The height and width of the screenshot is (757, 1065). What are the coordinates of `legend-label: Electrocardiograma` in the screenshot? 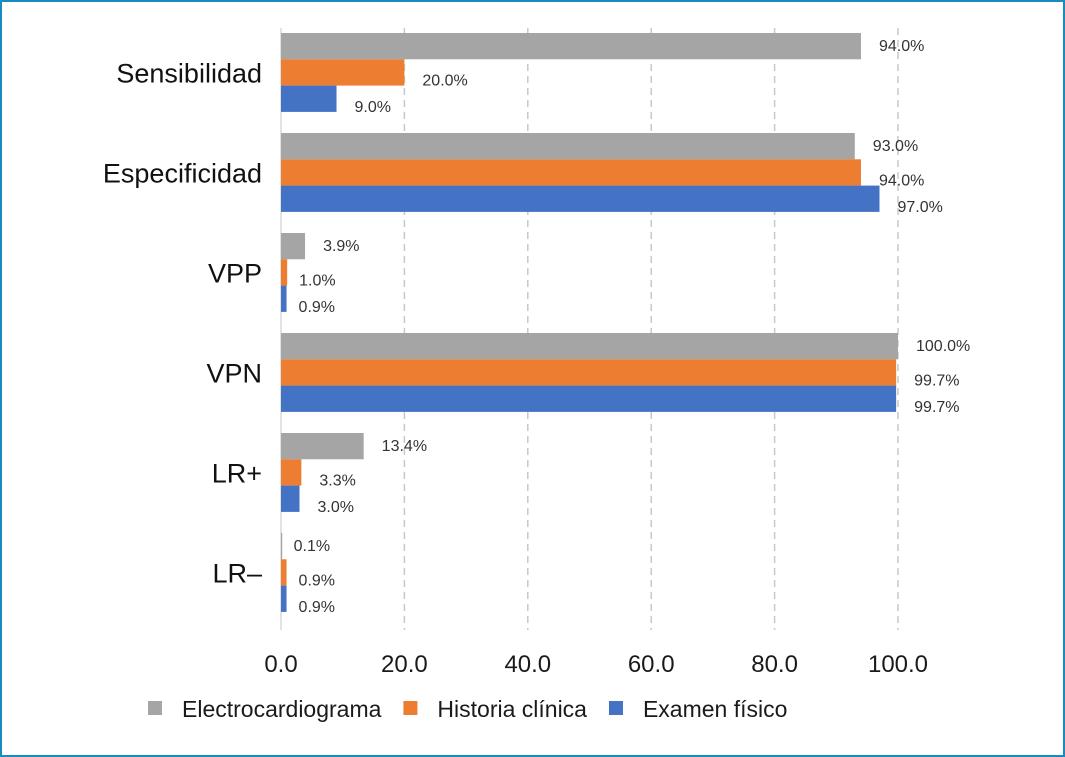 It's located at (282, 709).